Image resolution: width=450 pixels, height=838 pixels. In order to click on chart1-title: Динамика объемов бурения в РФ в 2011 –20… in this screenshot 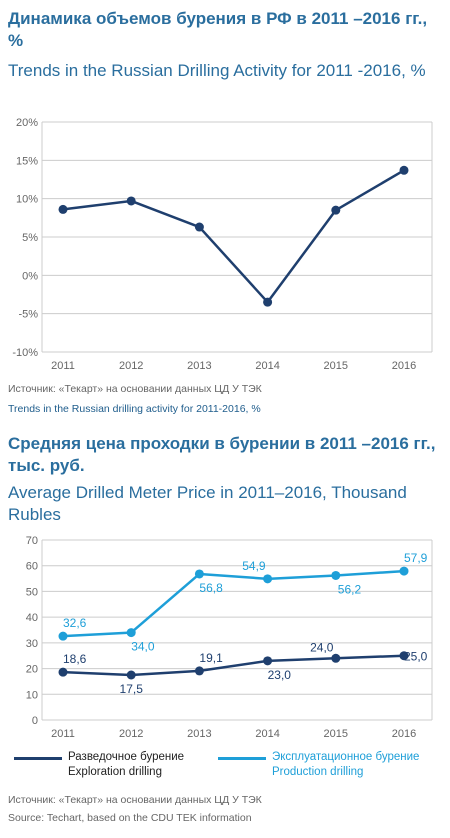, I will do `click(218, 29)`.